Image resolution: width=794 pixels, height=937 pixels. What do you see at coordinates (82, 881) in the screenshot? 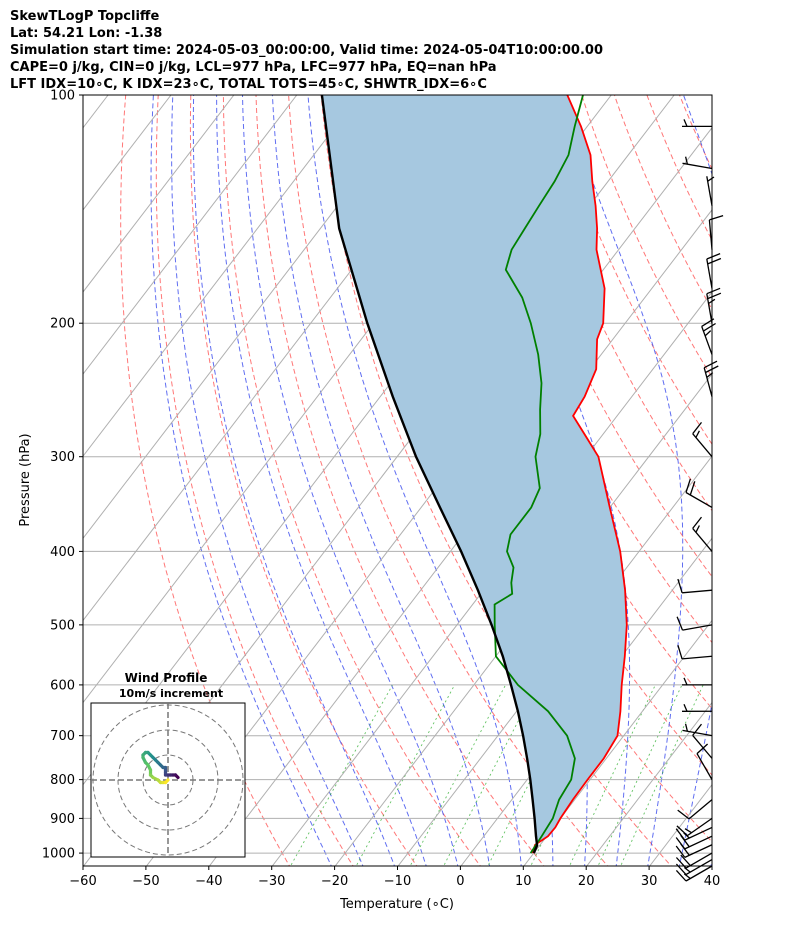
I see `x-tick-label: −60` at bounding box center [82, 881].